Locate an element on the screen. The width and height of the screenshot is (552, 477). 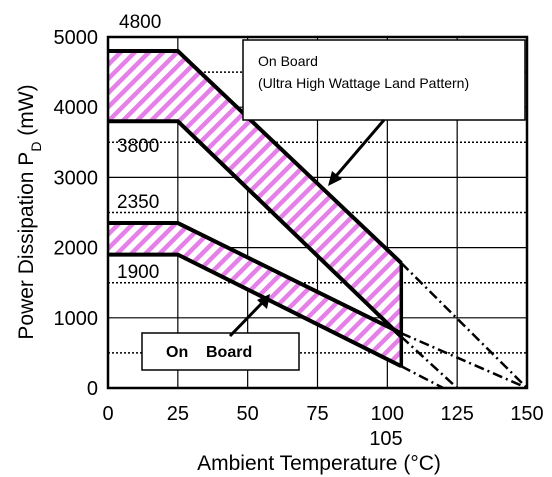
legend-frame is located at coordinates (384, 80).